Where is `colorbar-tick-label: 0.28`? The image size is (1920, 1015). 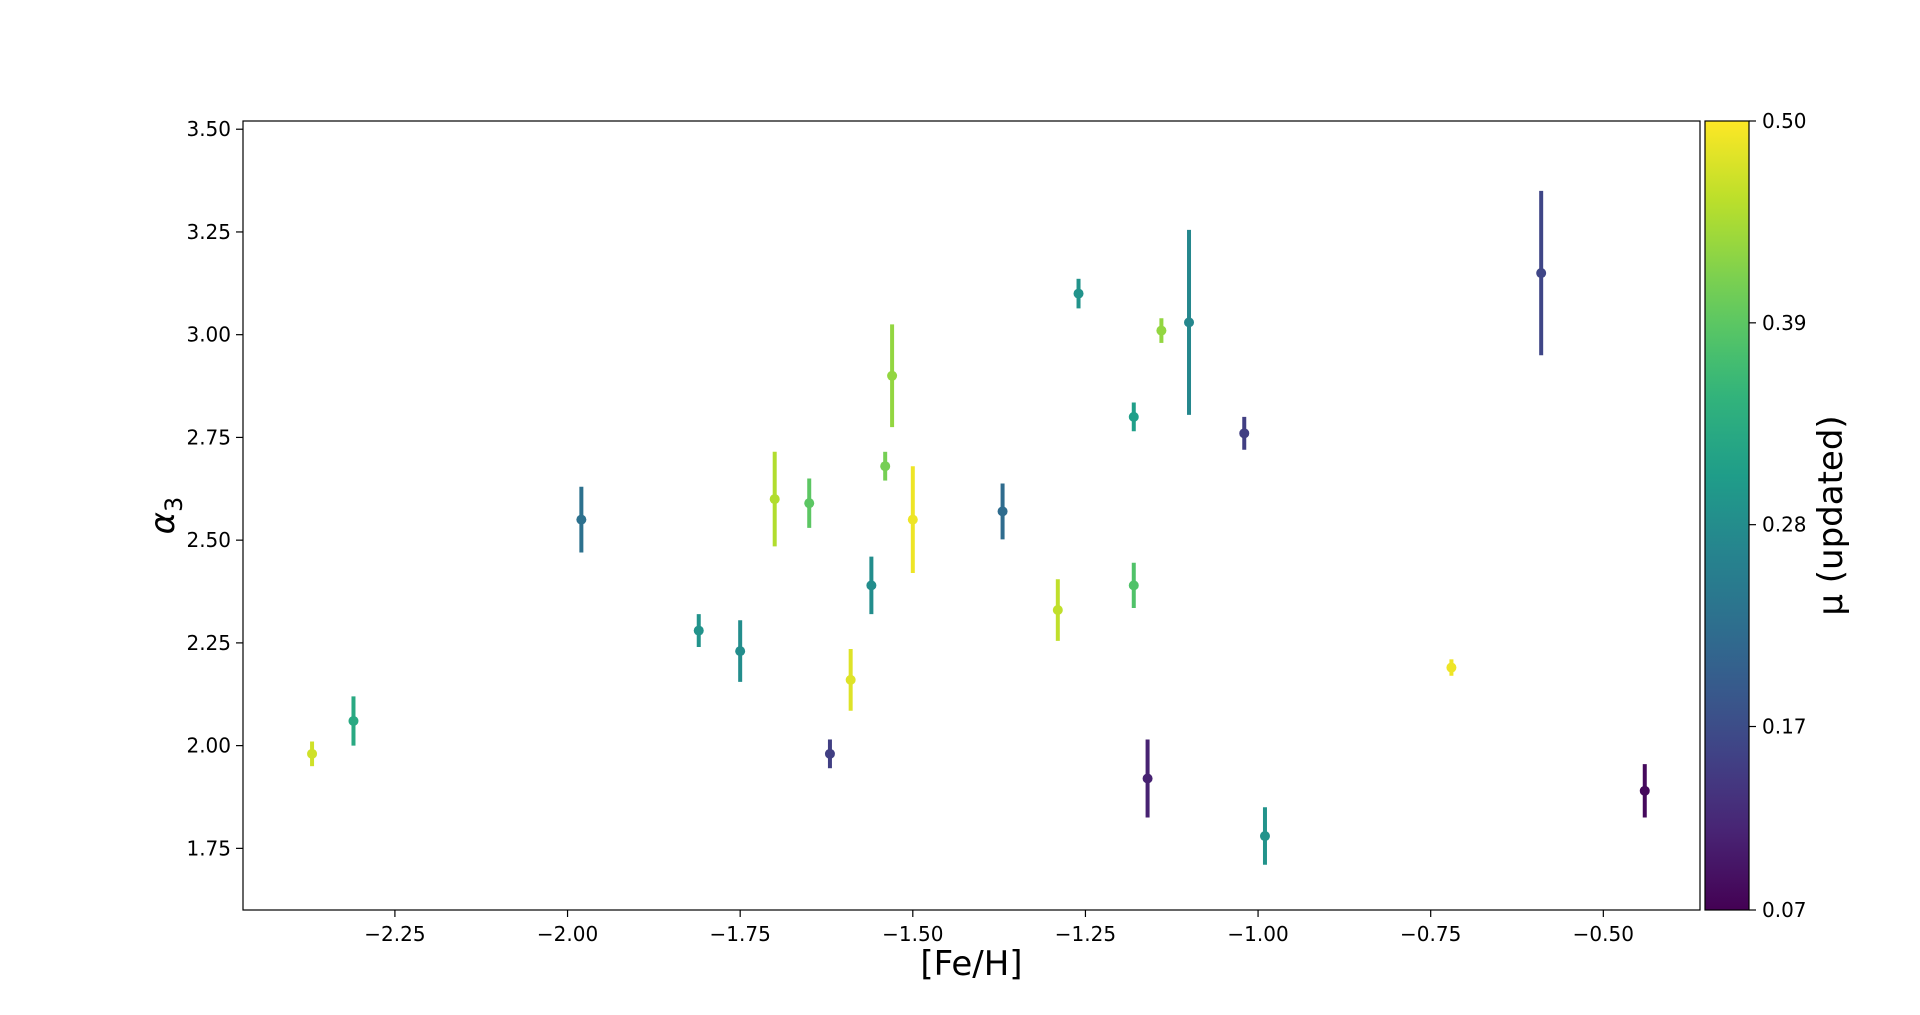 colorbar-tick-label: 0.28 is located at coordinates (1784, 525).